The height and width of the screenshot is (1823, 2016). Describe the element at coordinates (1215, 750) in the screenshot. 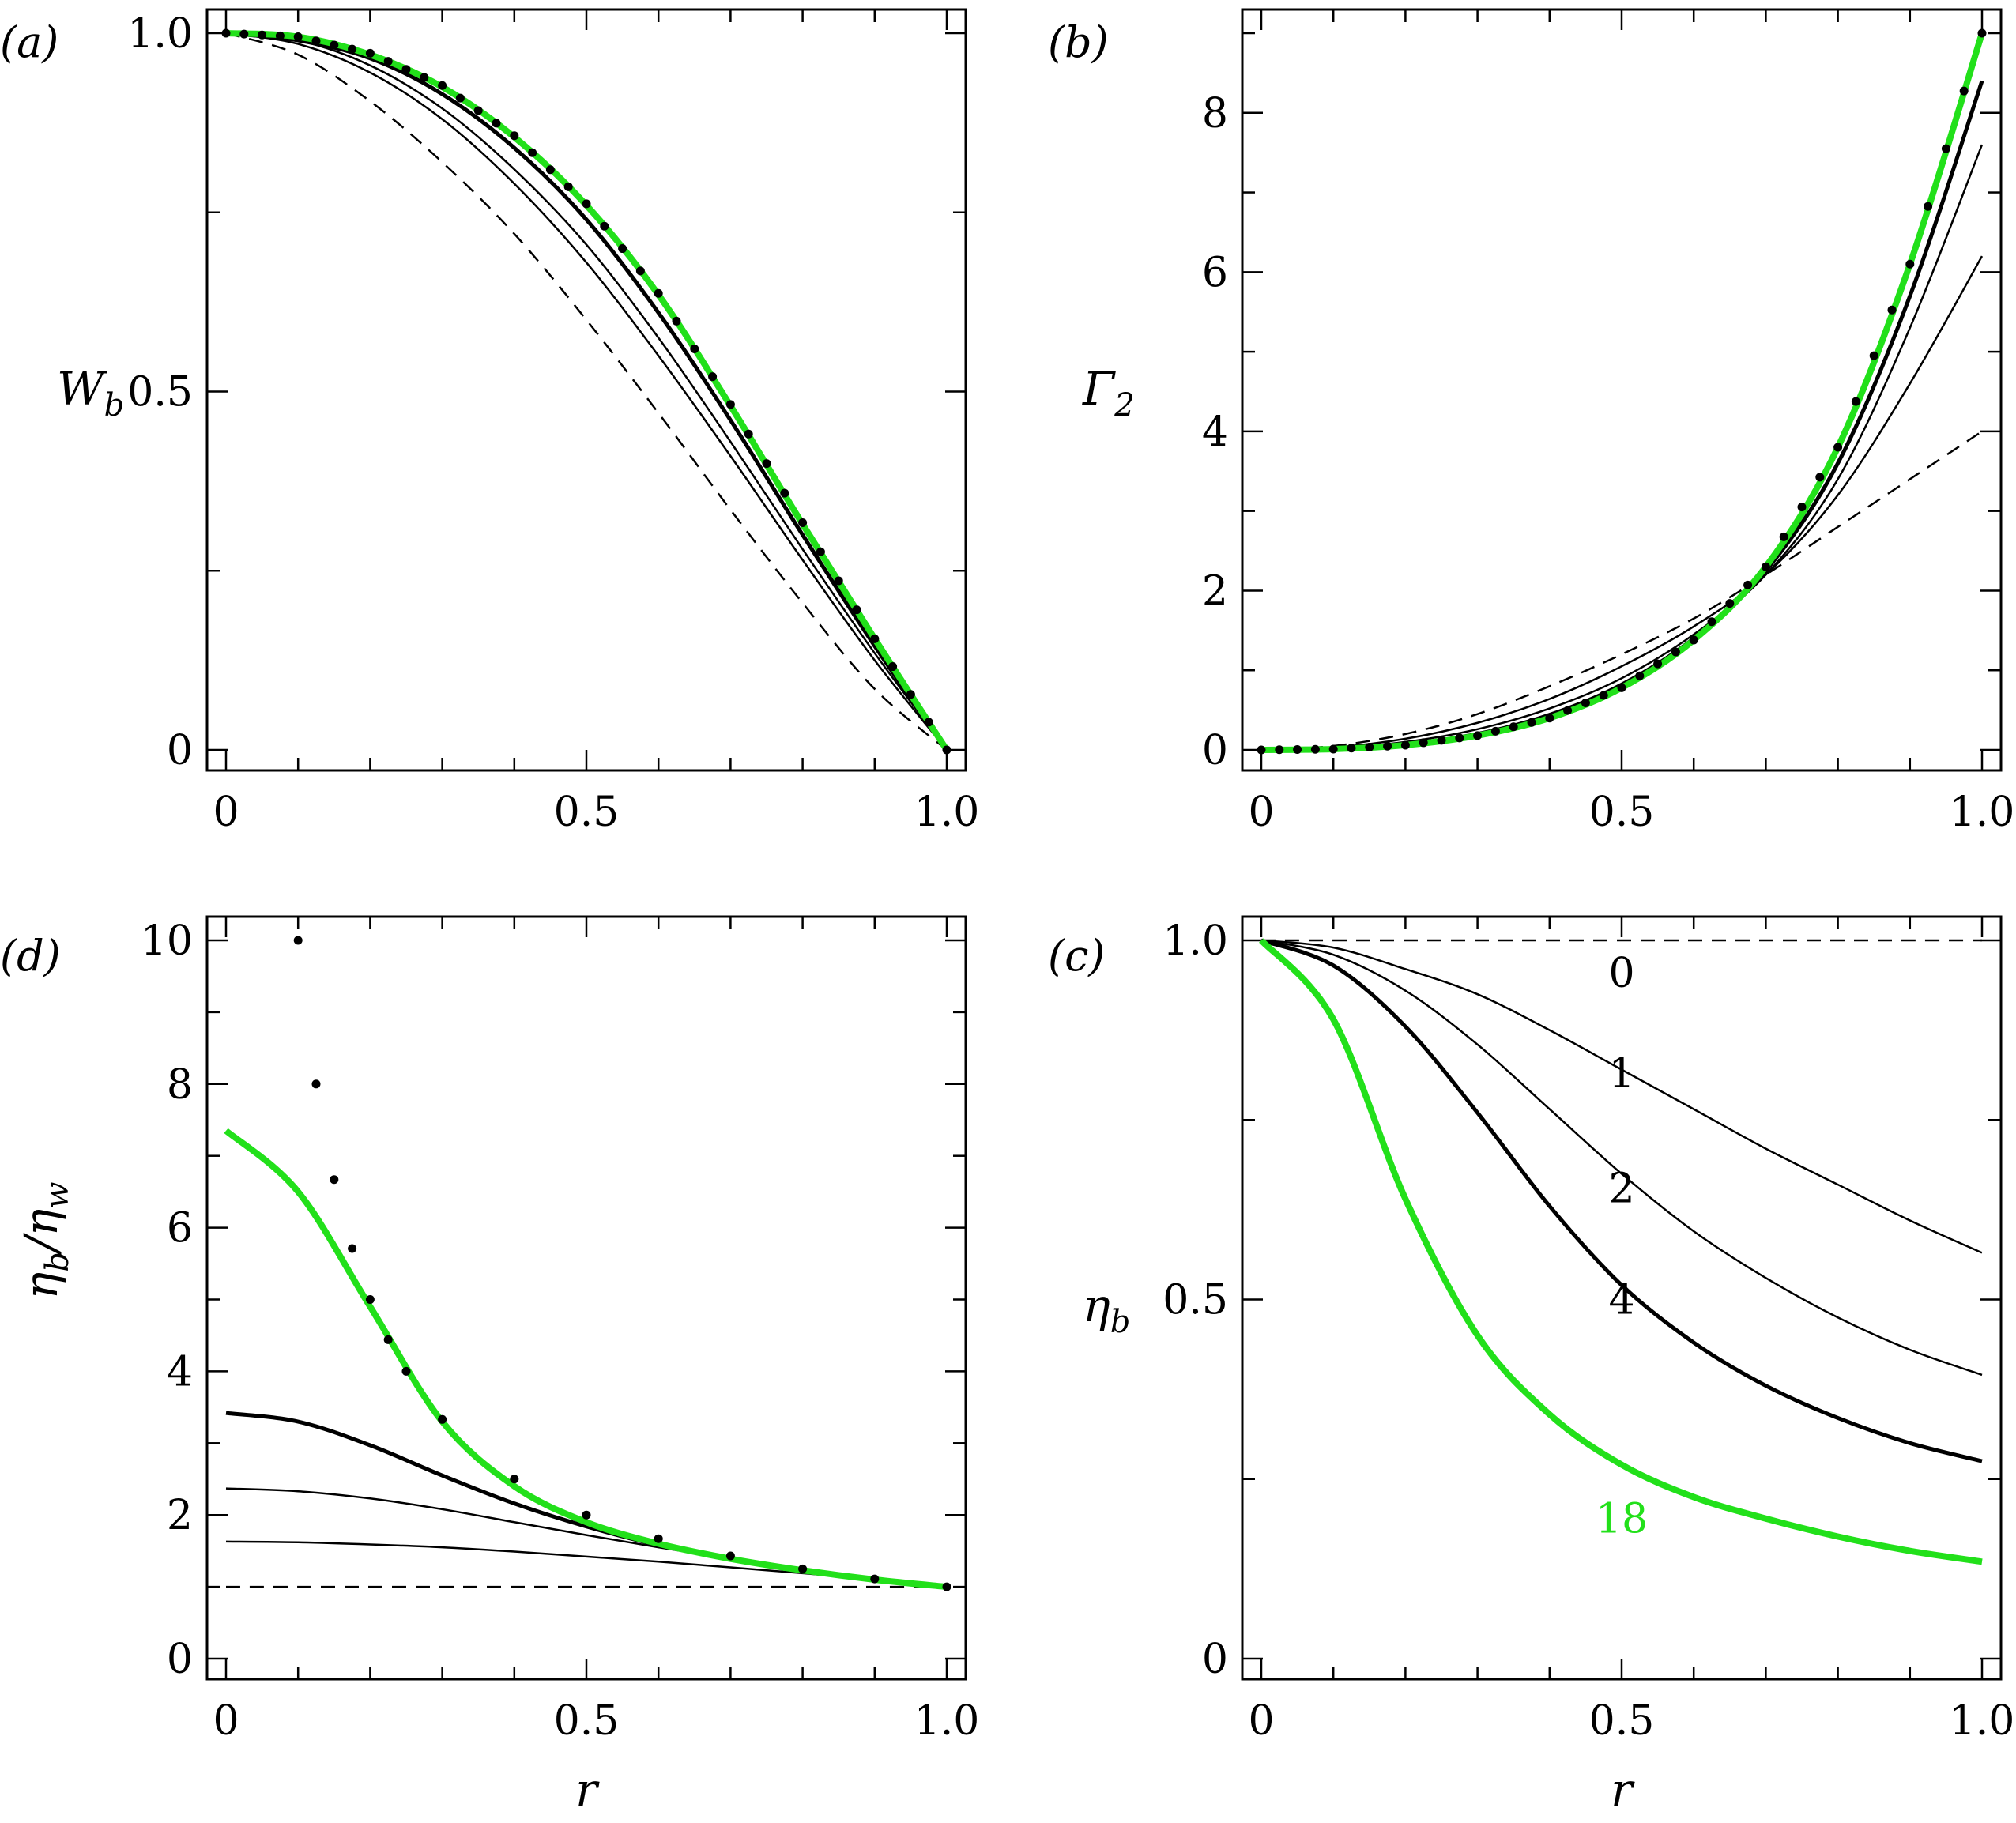

I see `y-tick-label: 0` at that location.